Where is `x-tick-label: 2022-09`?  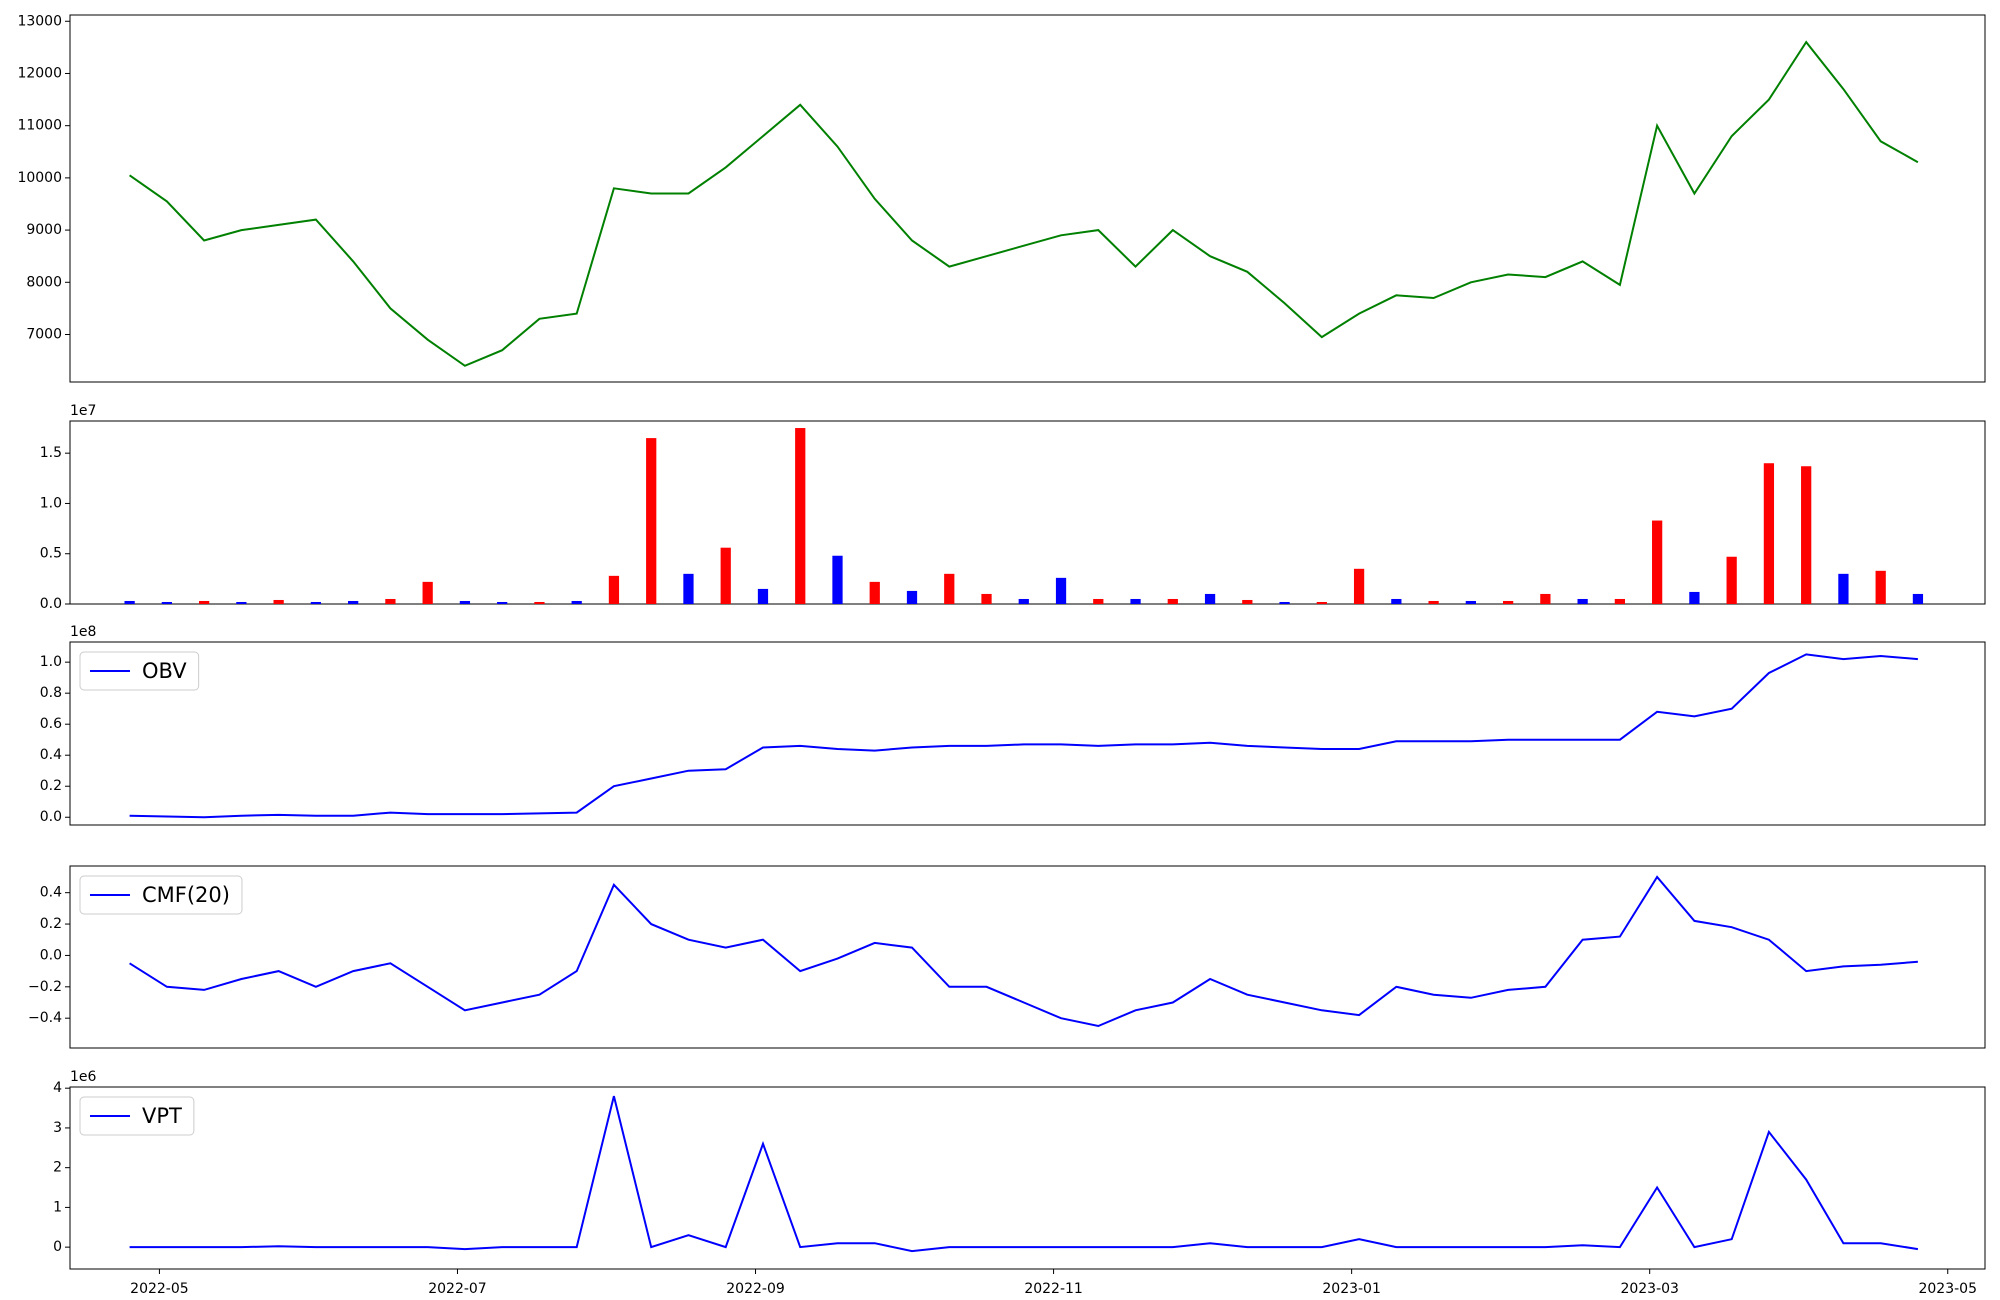
x-tick-label: 2022-09 is located at coordinates (755, 1289).